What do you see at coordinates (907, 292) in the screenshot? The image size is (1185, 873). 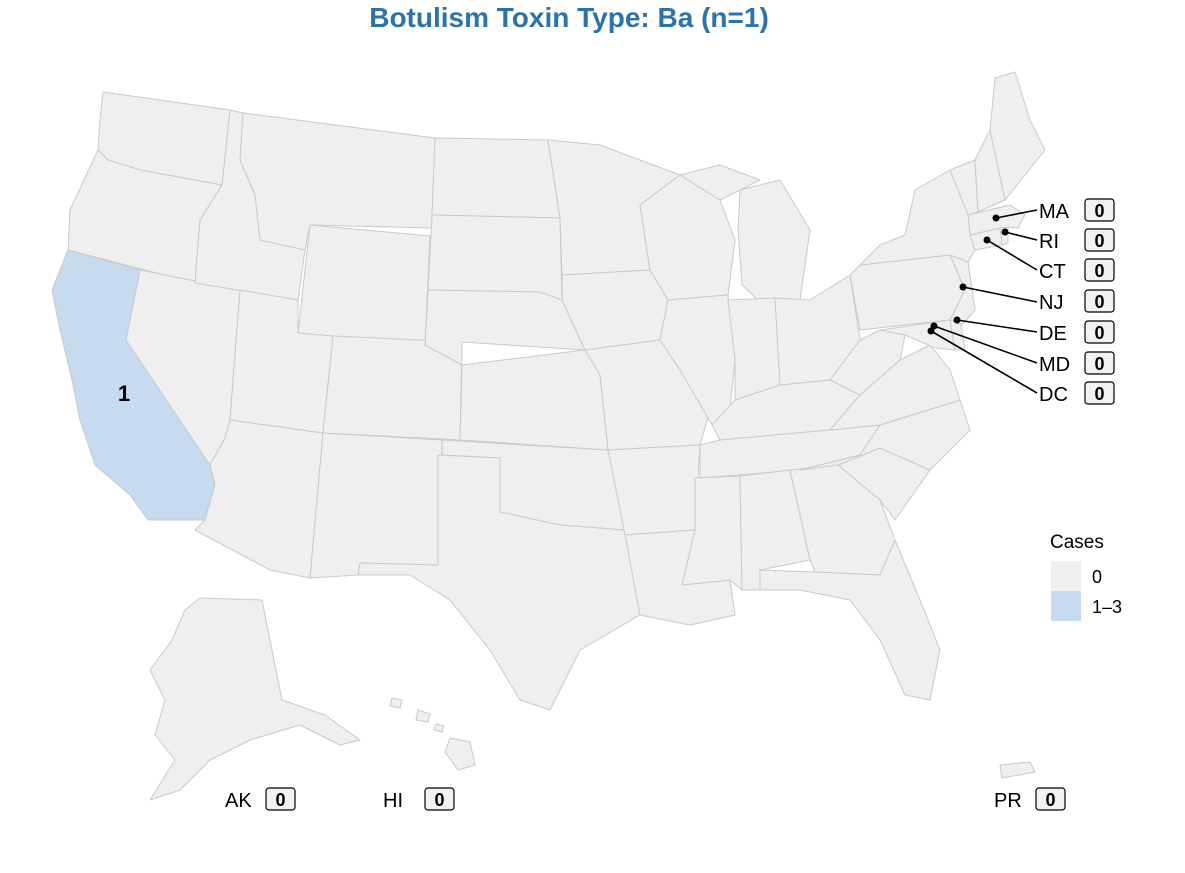 I see `state-pa` at bounding box center [907, 292].